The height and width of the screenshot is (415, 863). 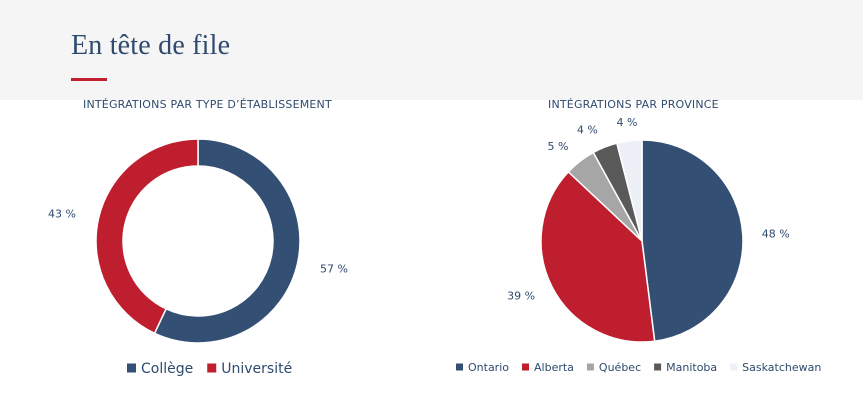 I want to click on legend-item-ontario: Ontario, so click(x=488, y=367).